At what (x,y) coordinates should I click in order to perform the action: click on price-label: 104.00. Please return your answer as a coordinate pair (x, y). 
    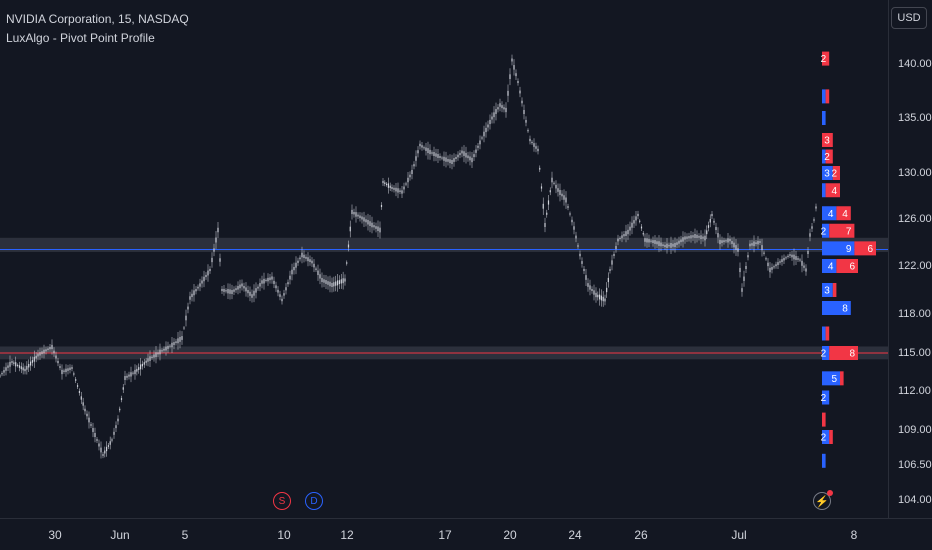
    Looking at the image, I should click on (915, 500).